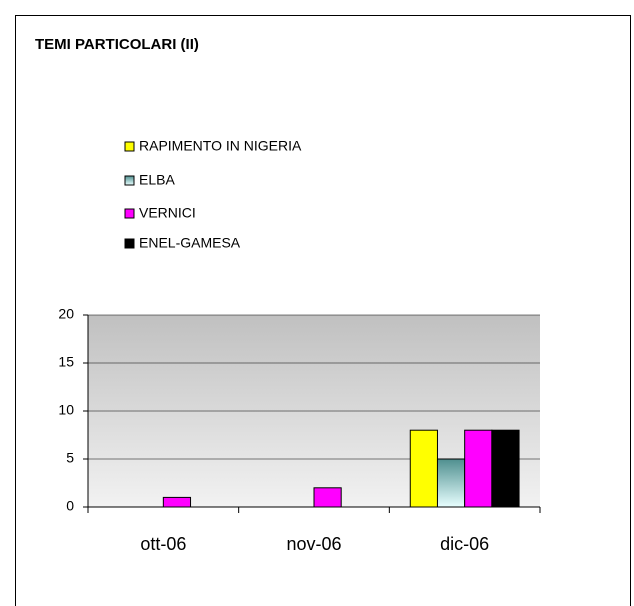 The height and width of the screenshot is (606, 634). I want to click on x-tick-label: dic-06, so click(464, 544).